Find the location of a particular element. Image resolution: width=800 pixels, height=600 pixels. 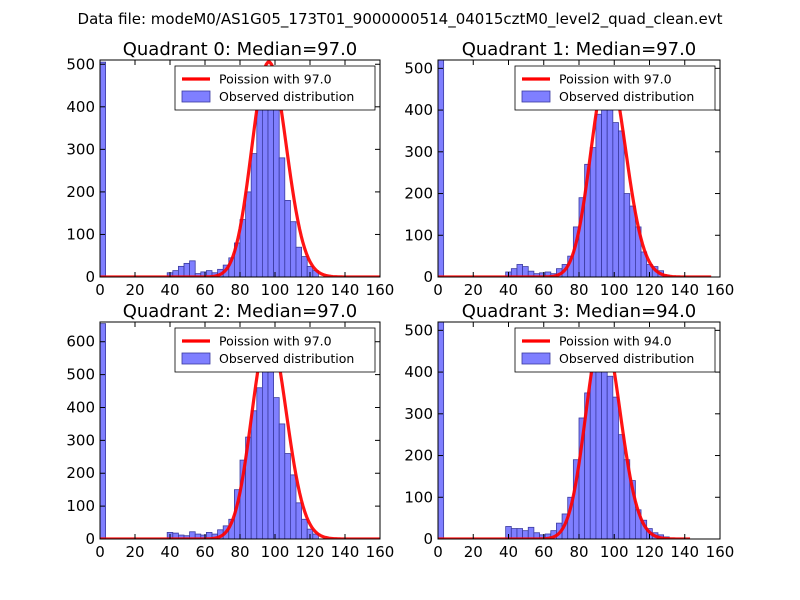

quadrant-2-x-tick-label: 100 is located at coordinates (275, 552).